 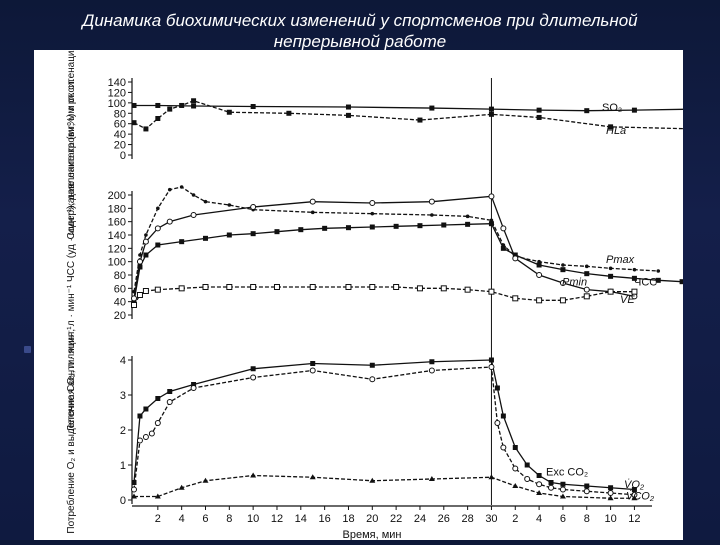 What do you see at coordinates (634, 519) in the screenshot?
I see `x-tick-label: 12` at bounding box center [634, 519].